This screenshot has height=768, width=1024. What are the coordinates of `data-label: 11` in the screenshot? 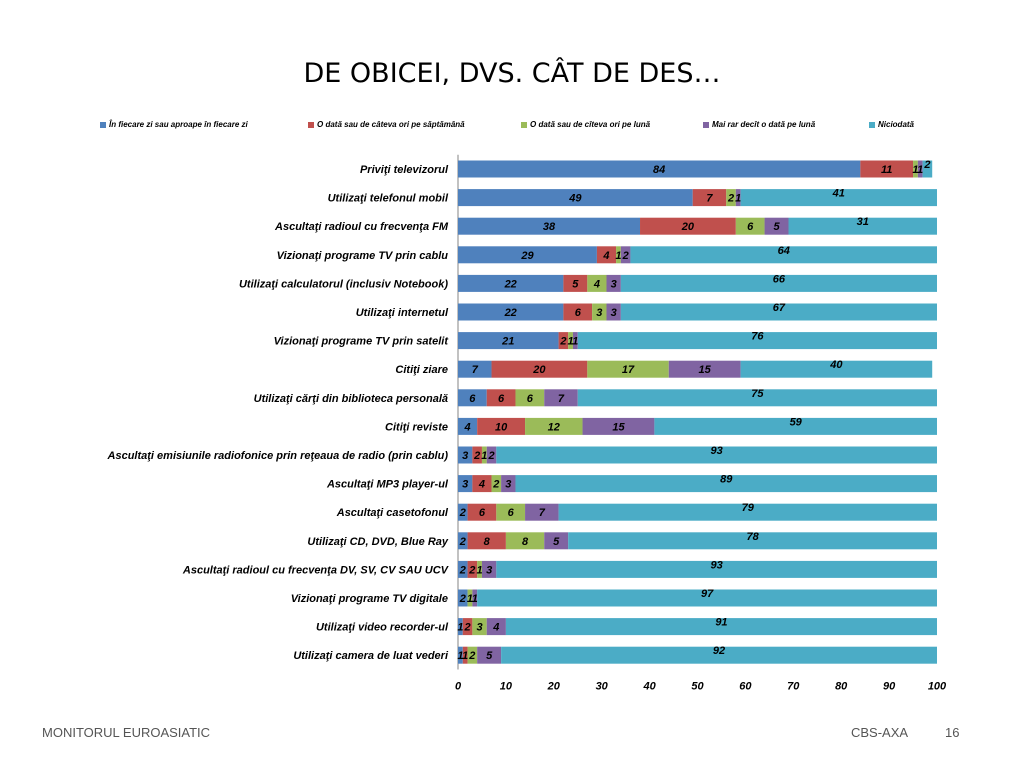 It's located at (886, 170).